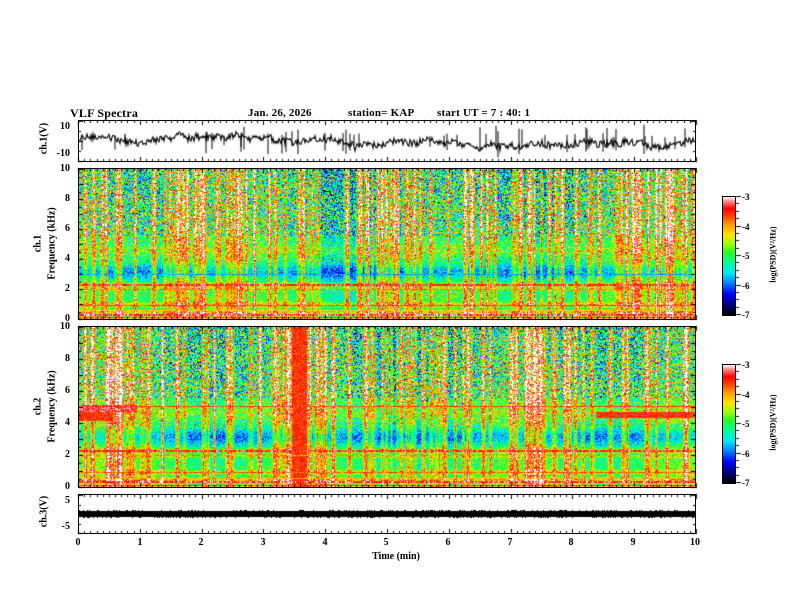  I want to click on ch2-colorbar, so click(729, 424).